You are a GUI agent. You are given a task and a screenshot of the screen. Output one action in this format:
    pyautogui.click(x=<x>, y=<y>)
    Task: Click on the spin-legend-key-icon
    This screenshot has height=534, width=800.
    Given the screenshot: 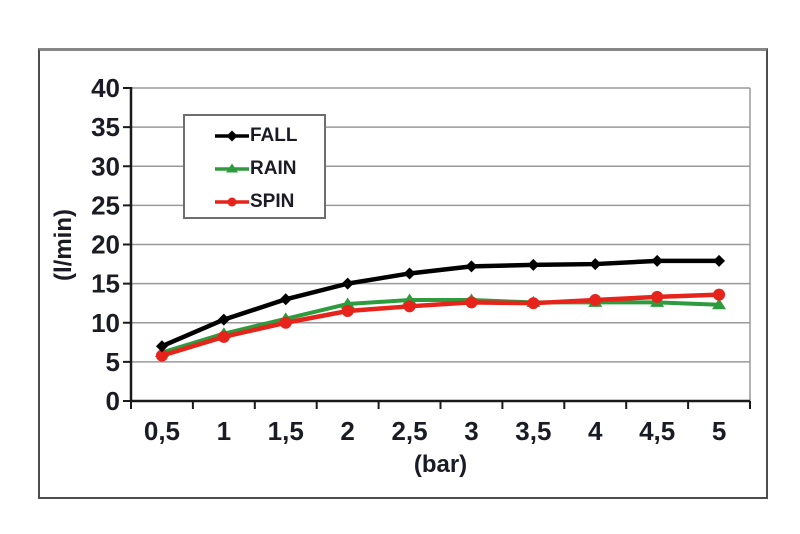 What is the action you would take?
    pyautogui.click(x=232, y=201)
    